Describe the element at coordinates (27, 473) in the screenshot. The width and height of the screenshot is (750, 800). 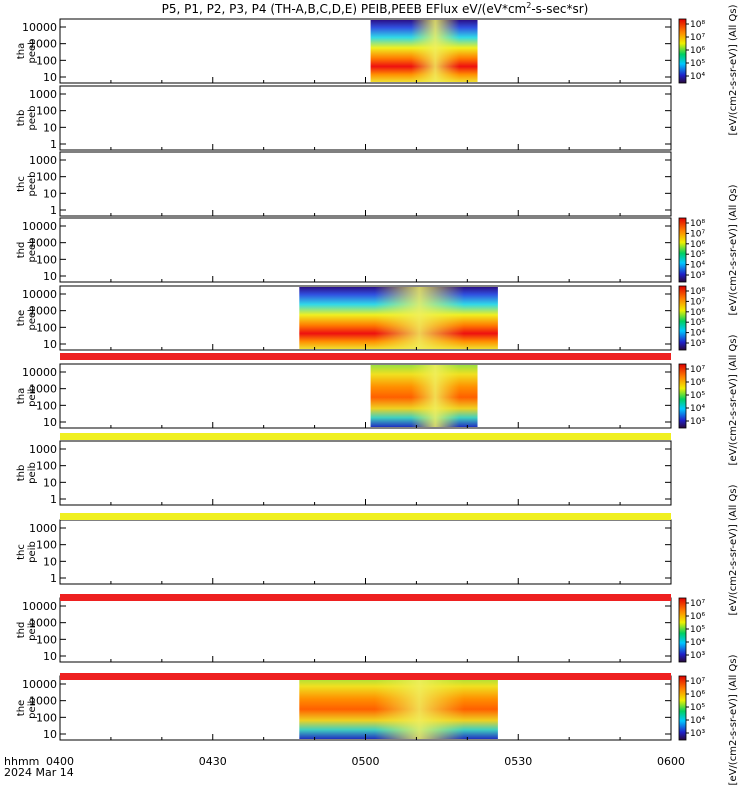
I see `y-axis-label: thbpeib` at that location.